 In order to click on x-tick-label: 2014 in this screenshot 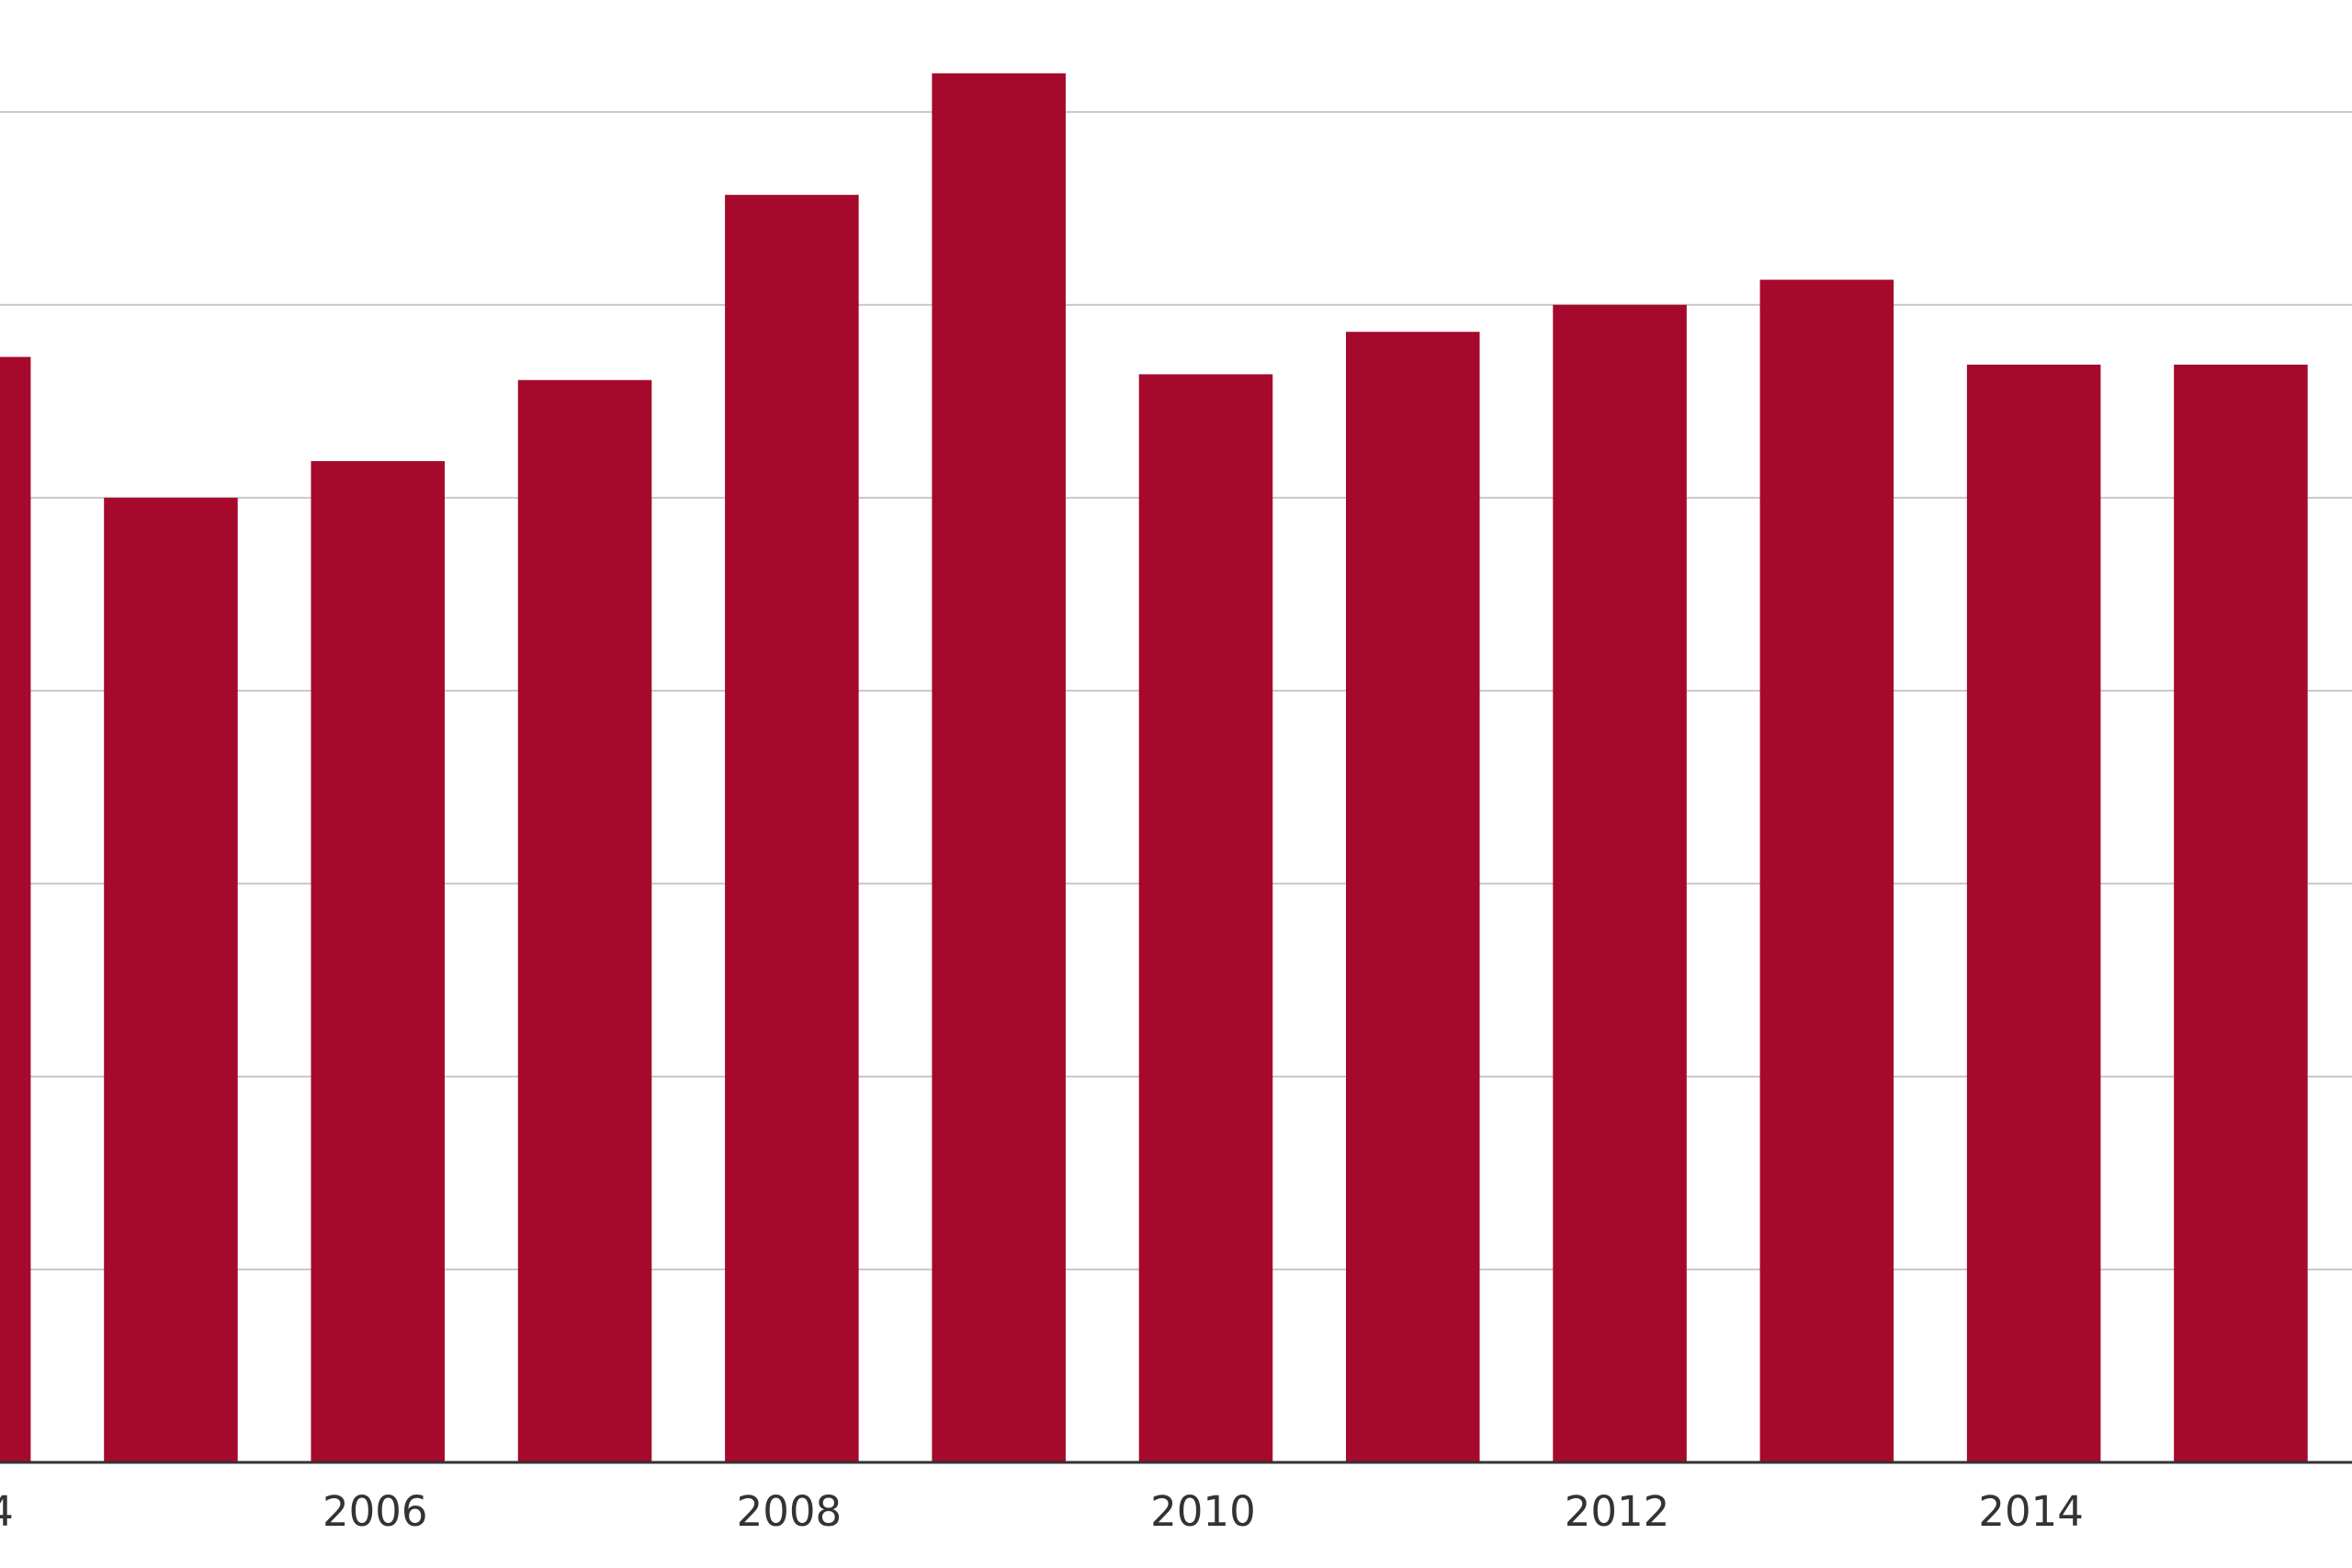, I will do `click(2031, 1511)`.